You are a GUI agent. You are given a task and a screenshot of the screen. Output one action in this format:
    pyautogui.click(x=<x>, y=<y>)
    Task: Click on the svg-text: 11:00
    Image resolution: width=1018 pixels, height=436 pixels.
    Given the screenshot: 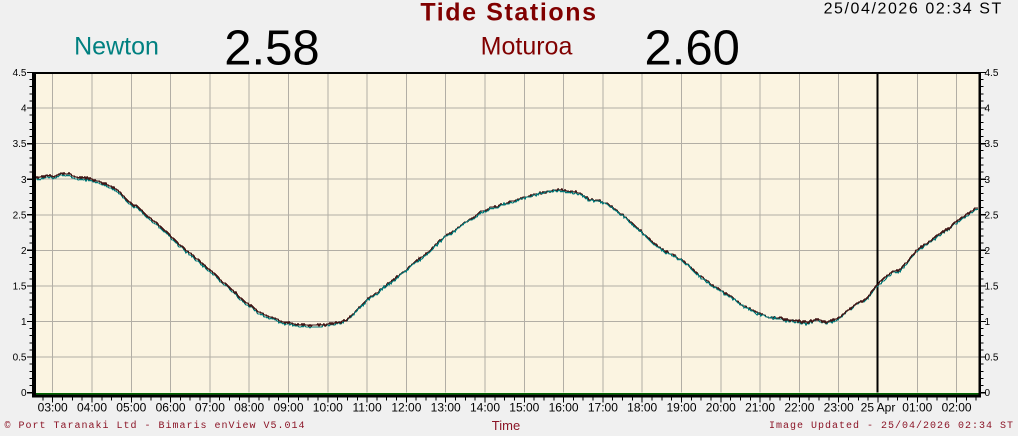 What is the action you would take?
    pyautogui.click(x=367, y=408)
    